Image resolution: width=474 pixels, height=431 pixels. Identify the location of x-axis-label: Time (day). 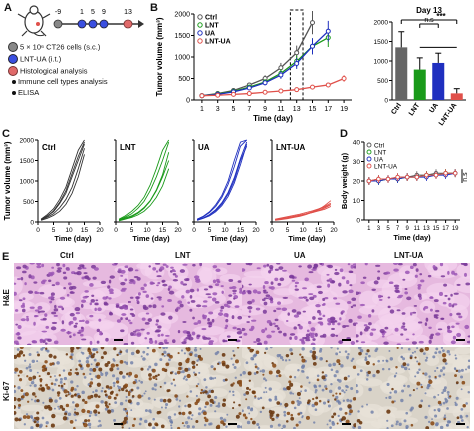
(273, 118).